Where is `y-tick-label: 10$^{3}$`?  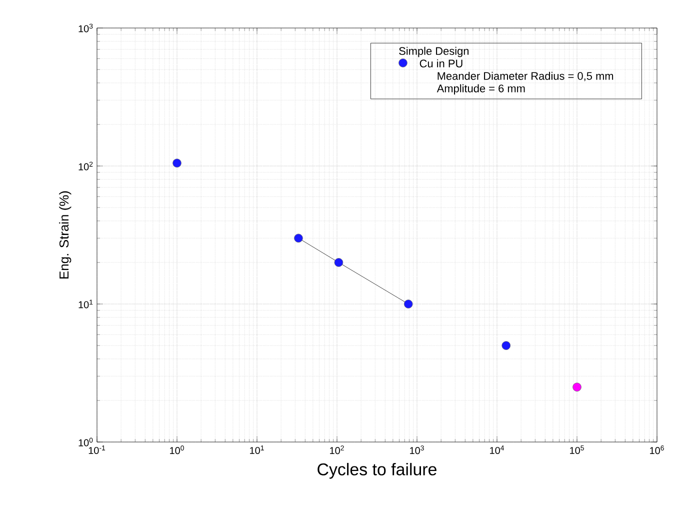
y-tick-label: 10$^{3}$ is located at coordinates (85, 28).